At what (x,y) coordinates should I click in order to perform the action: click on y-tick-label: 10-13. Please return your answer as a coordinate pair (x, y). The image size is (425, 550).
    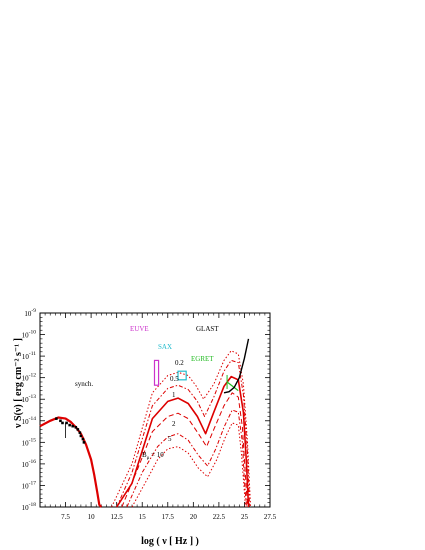
    Looking at the image, I should click on (29, 399).